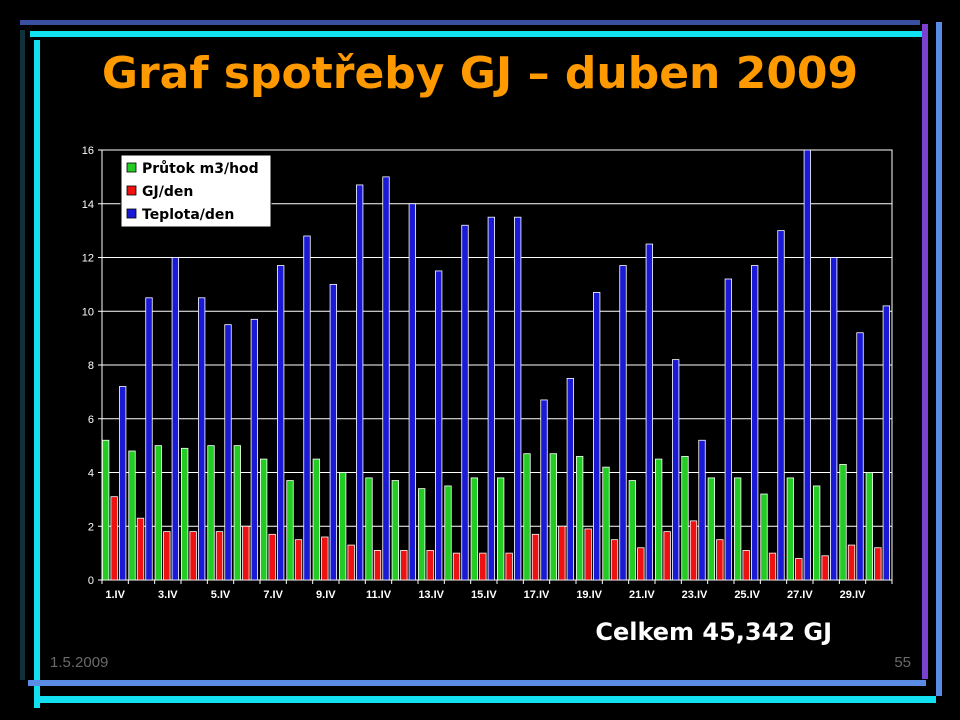 The width and height of the screenshot is (960, 720). I want to click on x-tick-label: 15.IV, so click(484, 595).